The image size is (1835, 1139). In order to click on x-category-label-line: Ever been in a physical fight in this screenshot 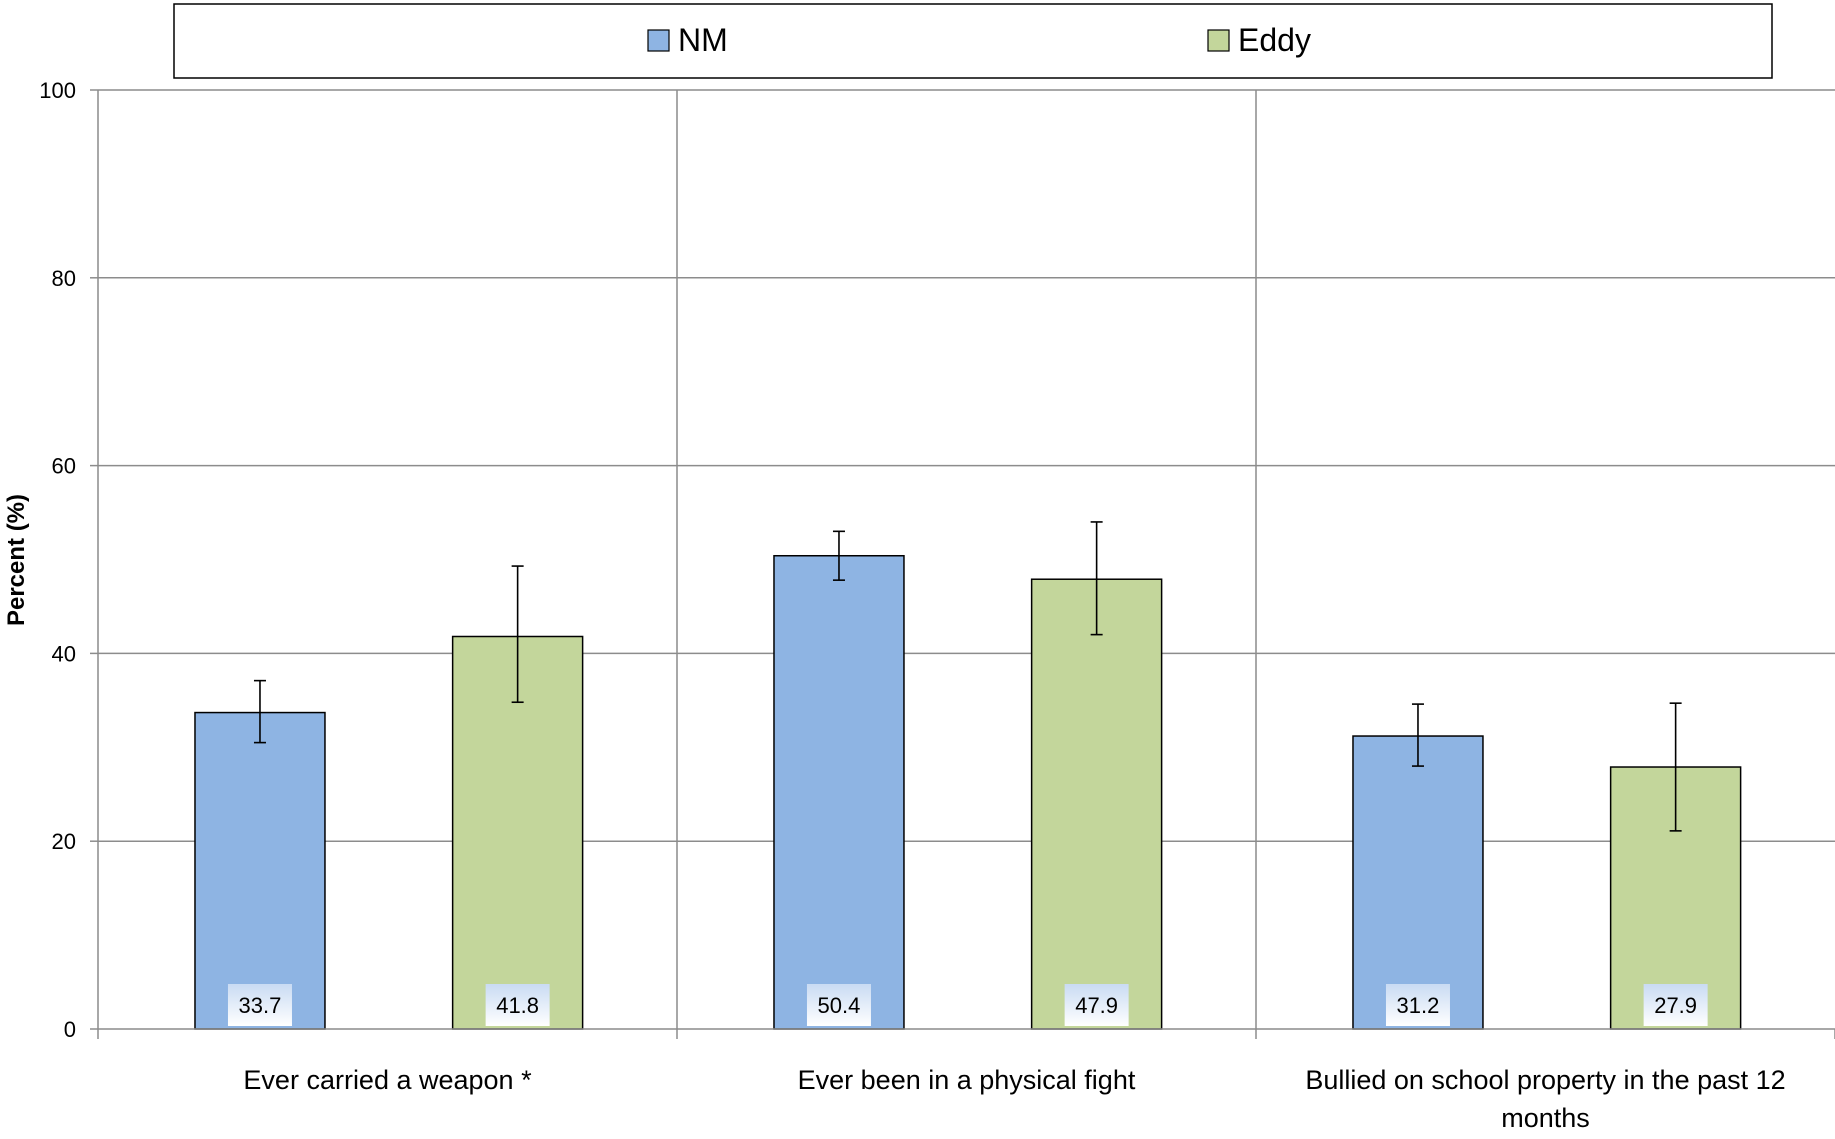, I will do `click(967, 1080)`.